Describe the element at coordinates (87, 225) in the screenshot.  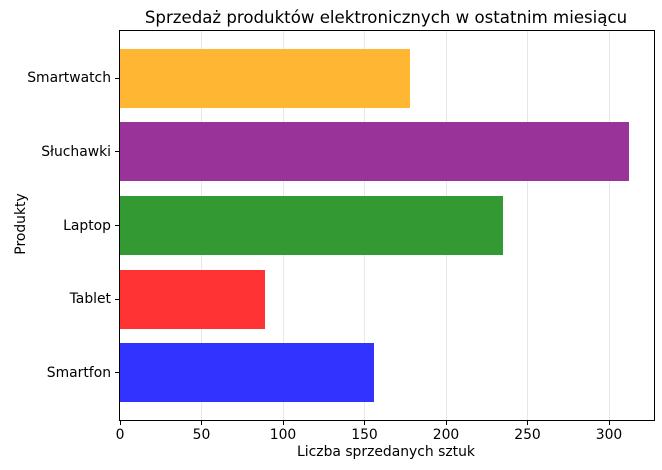
I see `y-tick-label-laptop: Laptop` at that location.